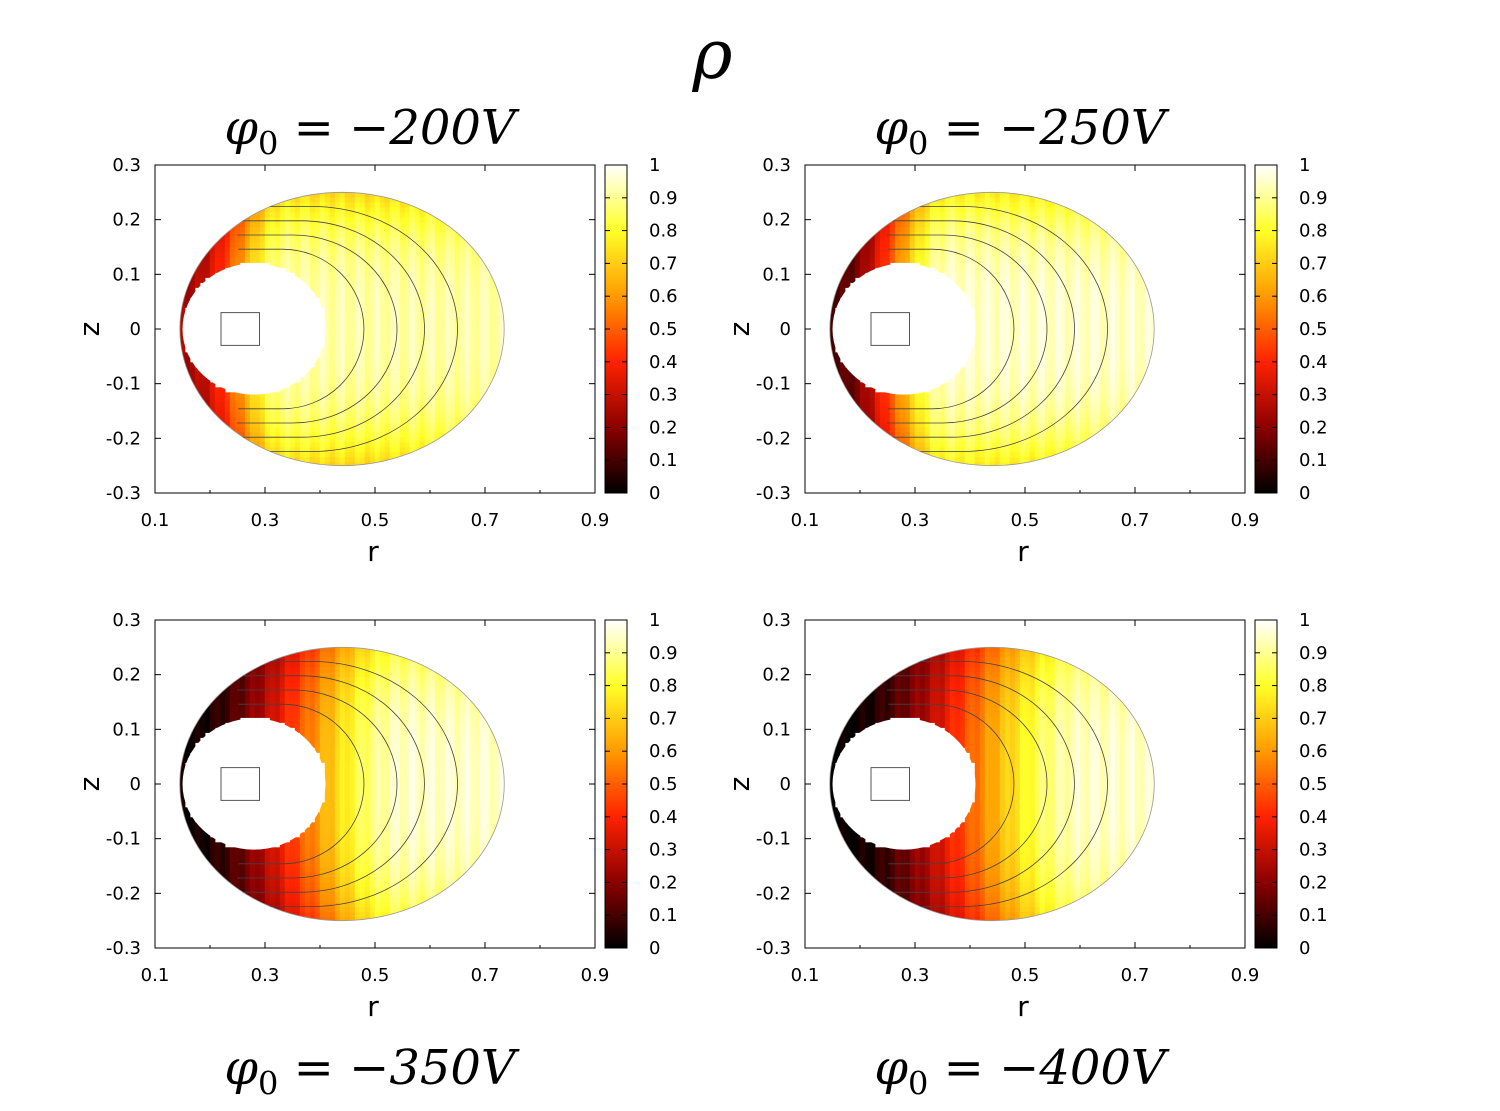  Describe the element at coordinates (1020, 1072) in the screenshot. I see `panel-title-4: φ0 = −400V` at that location.